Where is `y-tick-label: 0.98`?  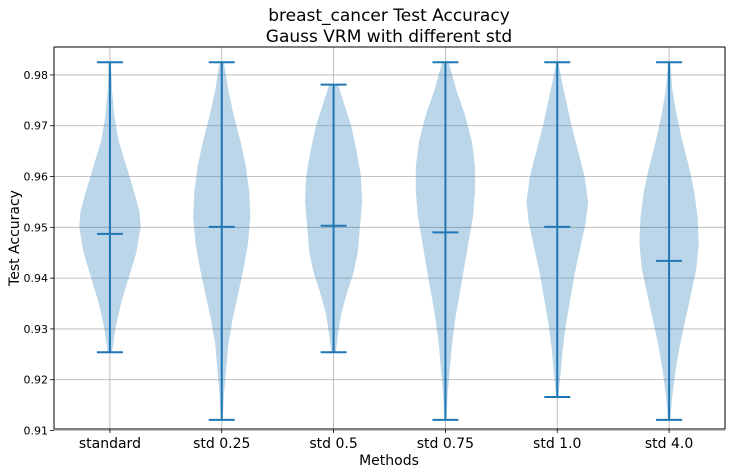
y-tick-label: 0.98 is located at coordinates (36, 75).